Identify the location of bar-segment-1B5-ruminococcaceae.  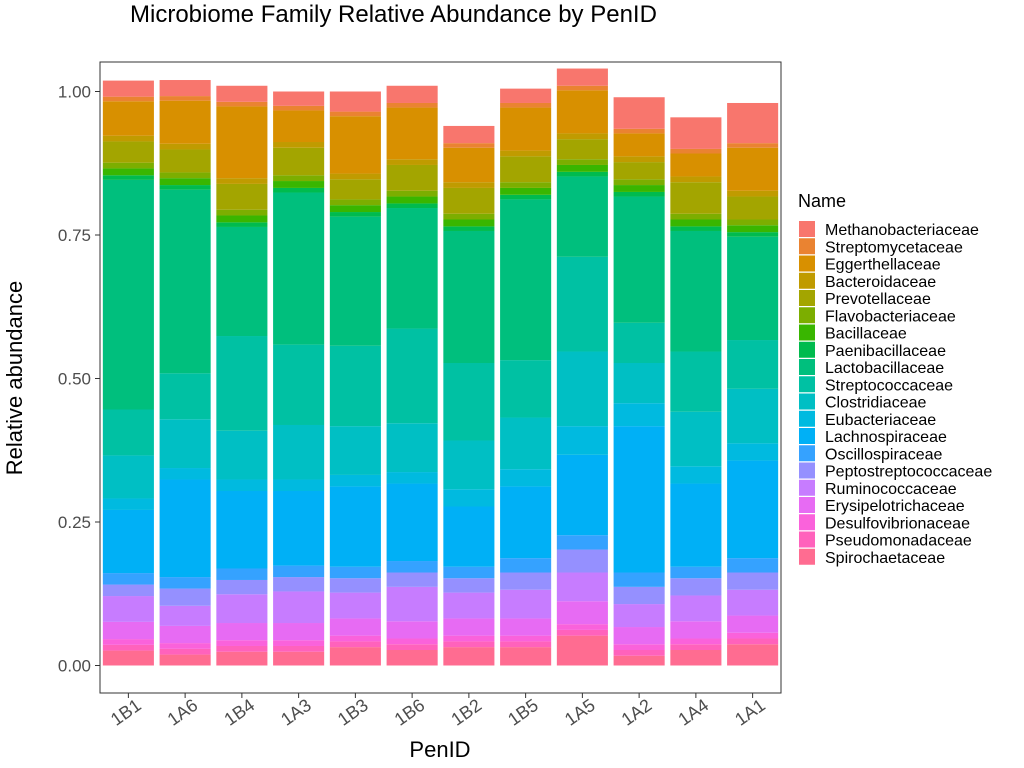
(526, 604).